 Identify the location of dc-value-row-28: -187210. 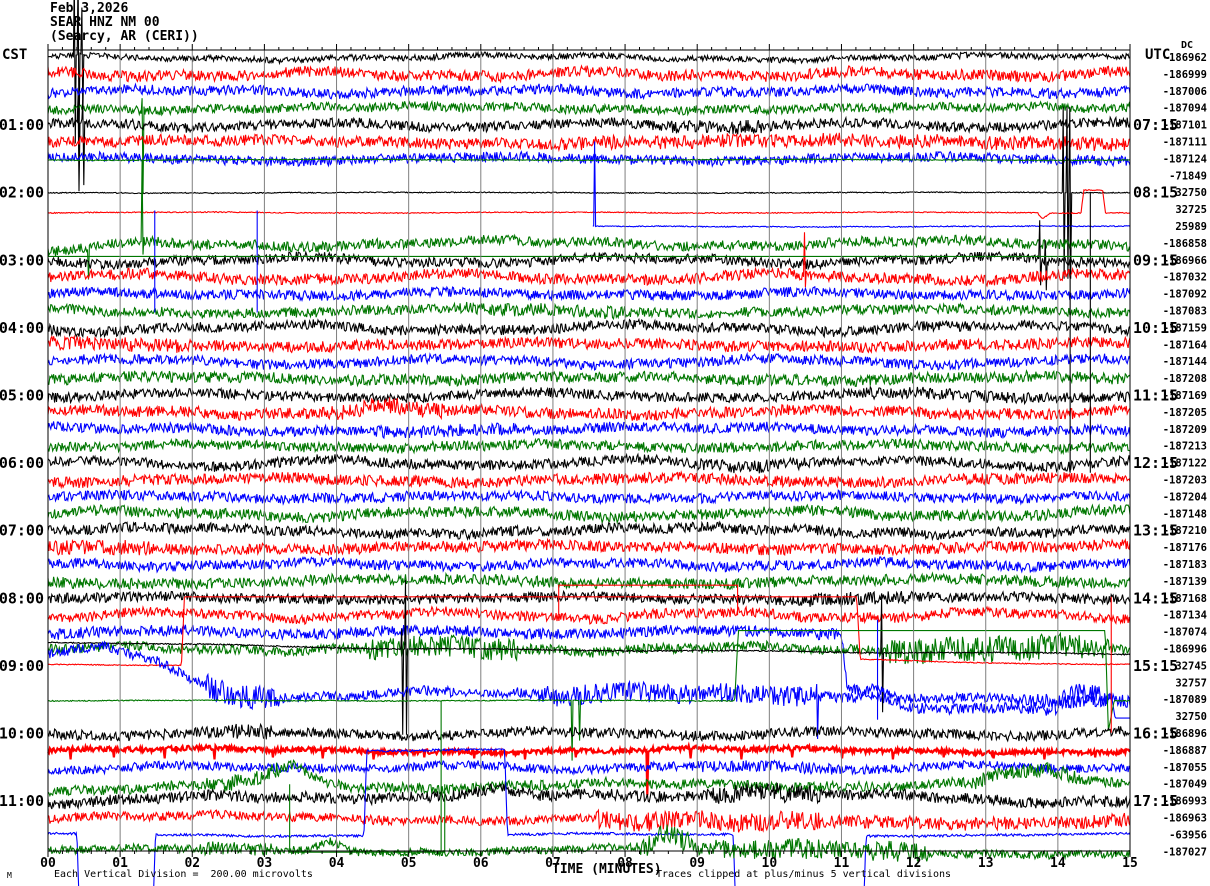
(1185, 531).